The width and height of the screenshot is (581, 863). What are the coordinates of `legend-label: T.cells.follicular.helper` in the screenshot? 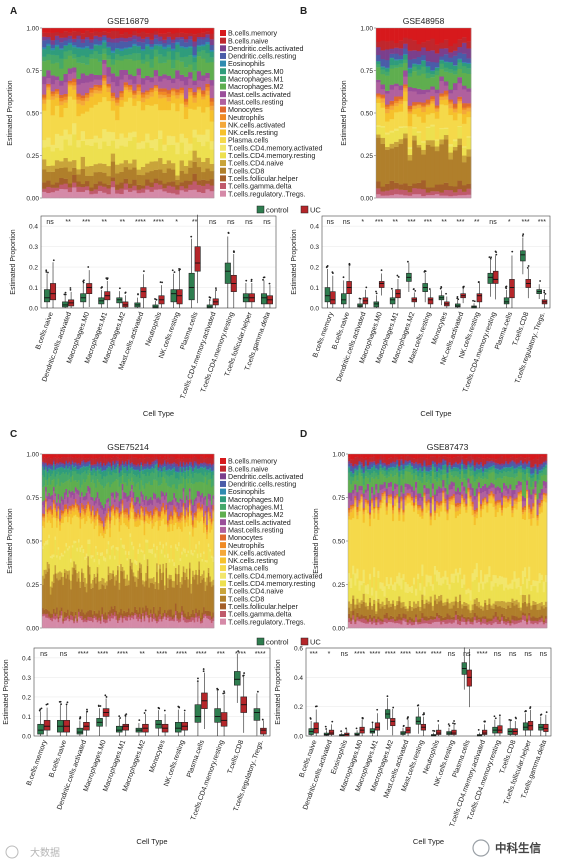 It's located at (263, 178).